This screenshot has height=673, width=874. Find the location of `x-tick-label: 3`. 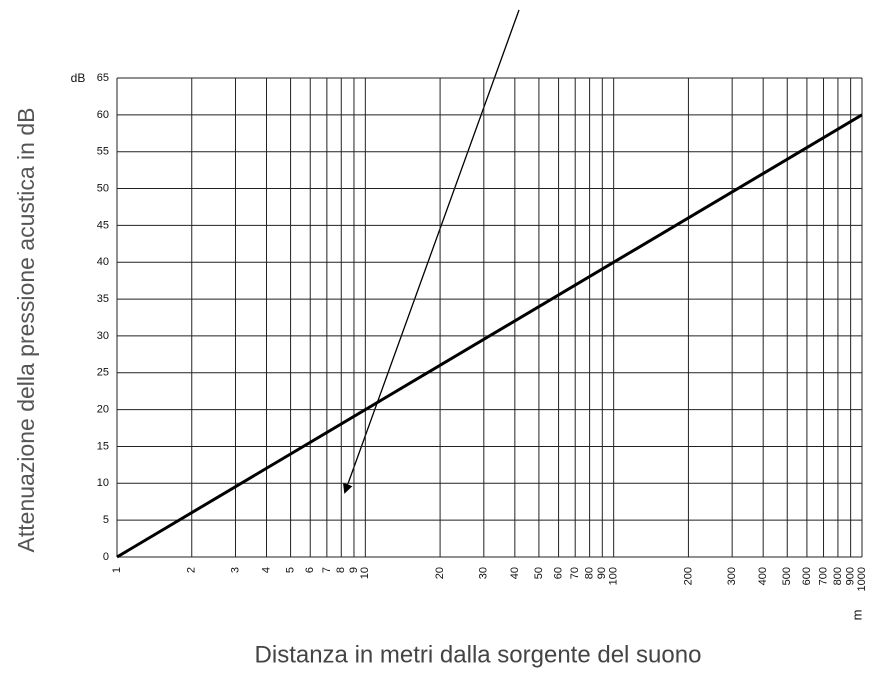

x-tick-label: 3 is located at coordinates (235, 570).